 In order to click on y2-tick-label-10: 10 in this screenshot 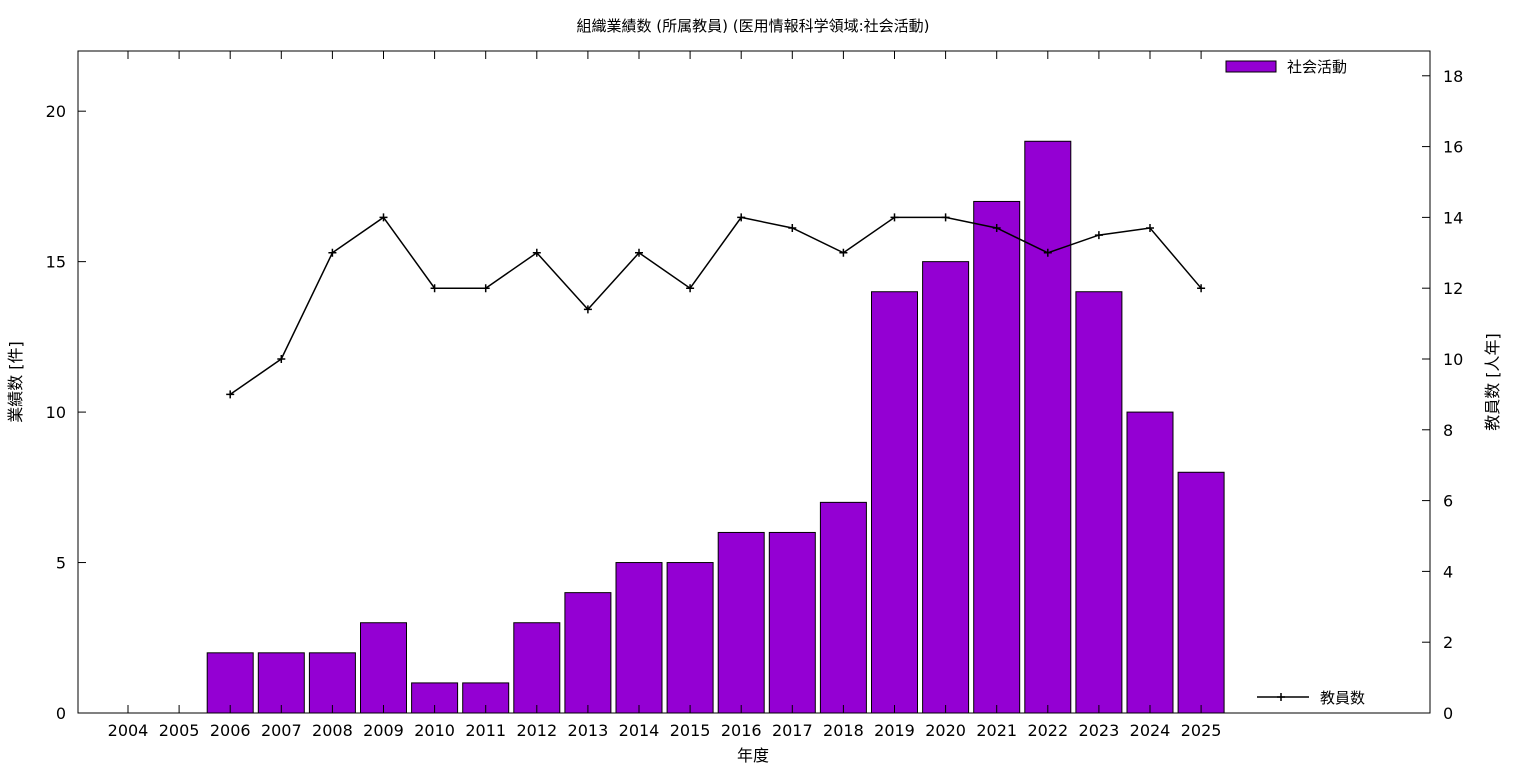, I will do `click(1453, 359)`.